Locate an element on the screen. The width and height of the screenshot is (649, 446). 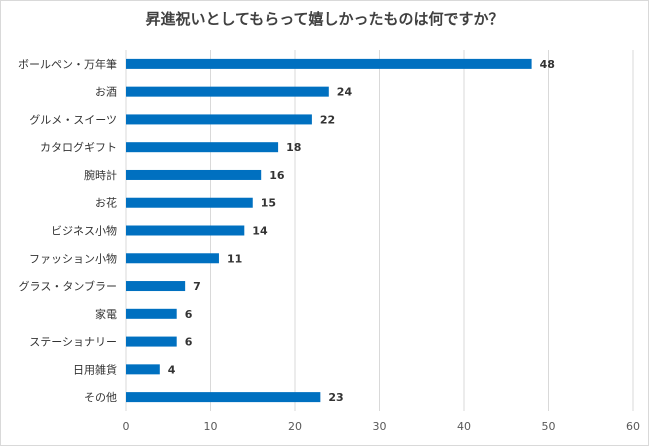
category-label: グラス・タンブラー is located at coordinates (68, 286).